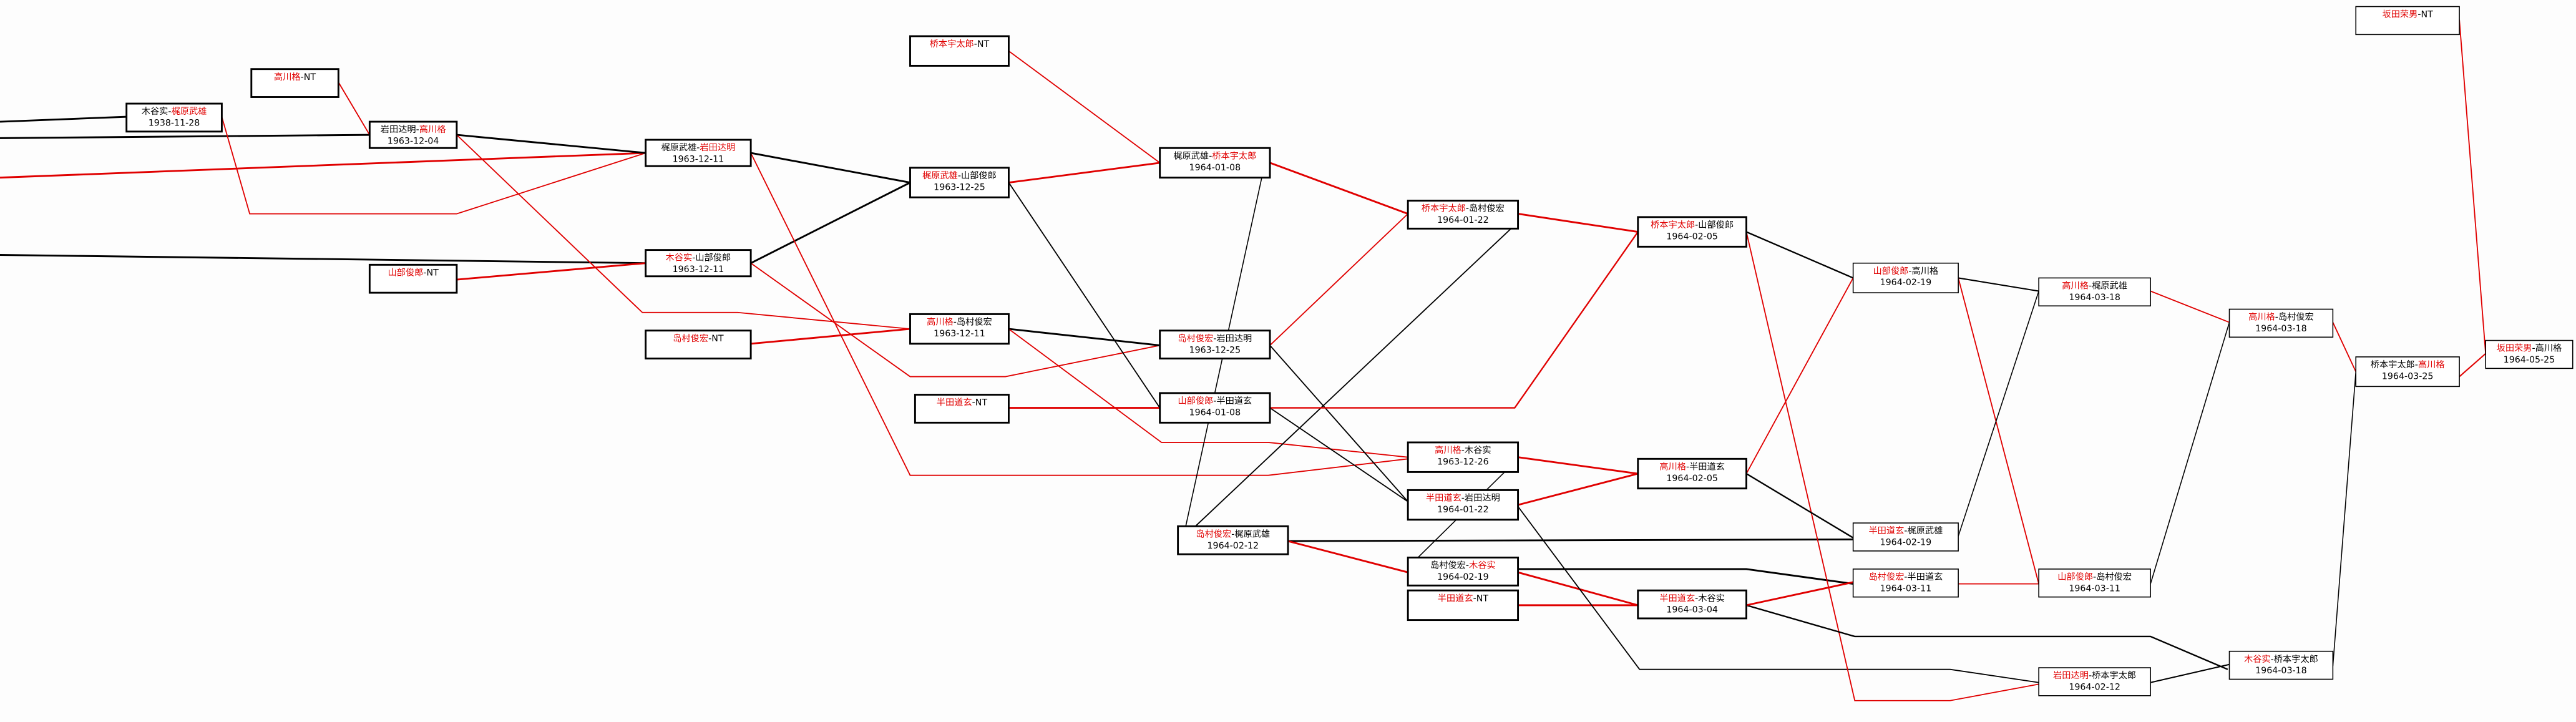 This screenshot has height=722, width=2576. Describe the element at coordinates (1482, 498) in the screenshot. I see `player-right: 岩田达明` at that location.